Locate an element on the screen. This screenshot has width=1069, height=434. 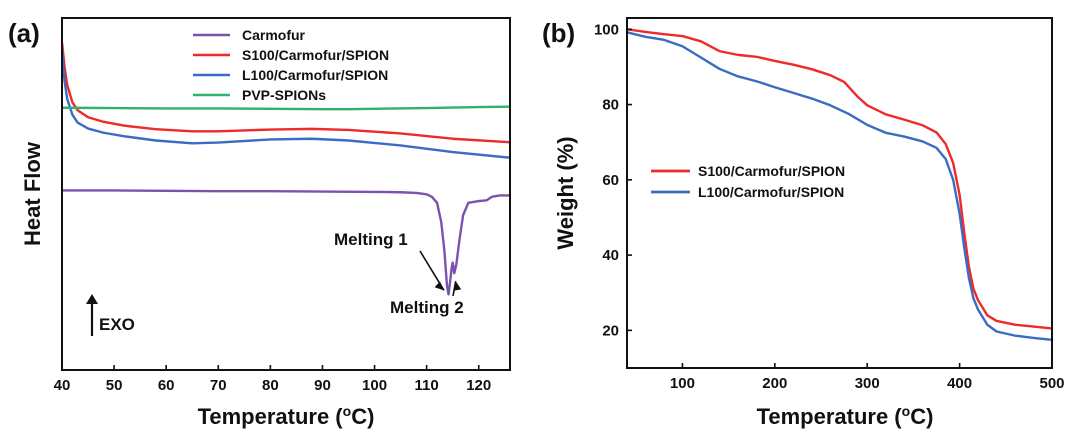
legend-label-carmofur: Carmofur is located at coordinates (274, 35).